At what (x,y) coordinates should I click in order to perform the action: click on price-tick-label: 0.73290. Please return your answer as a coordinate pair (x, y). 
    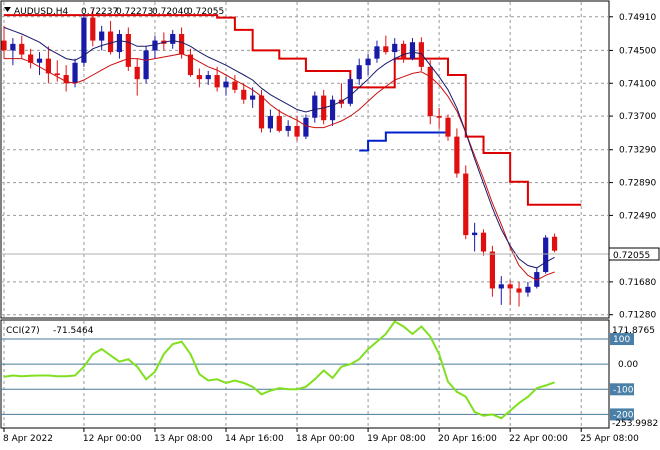
    Looking at the image, I should click on (637, 151).